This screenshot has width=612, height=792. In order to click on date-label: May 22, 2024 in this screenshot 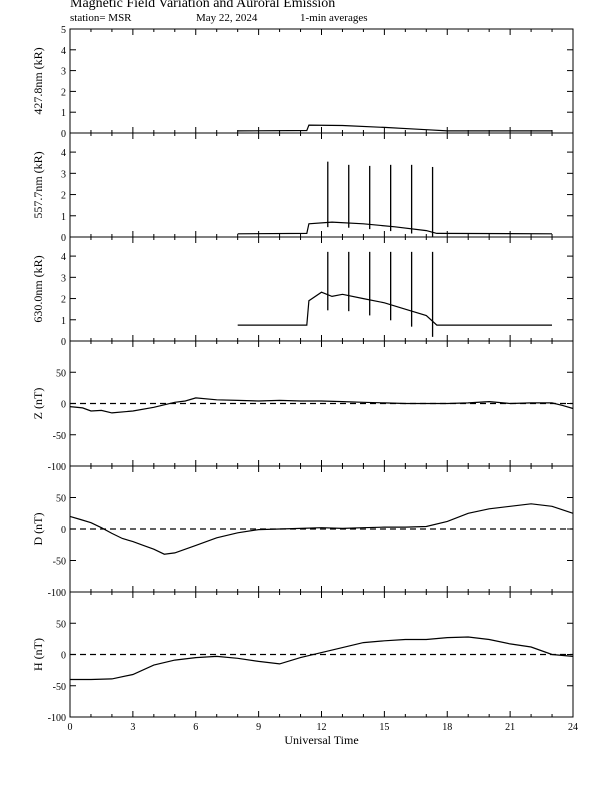, I will do `click(227, 18)`.